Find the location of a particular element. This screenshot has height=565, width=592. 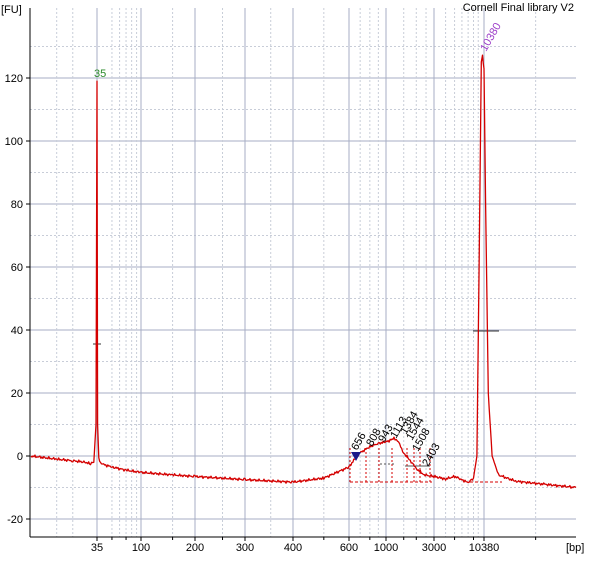

peak-label: 35 is located at coordinates (100, 74).